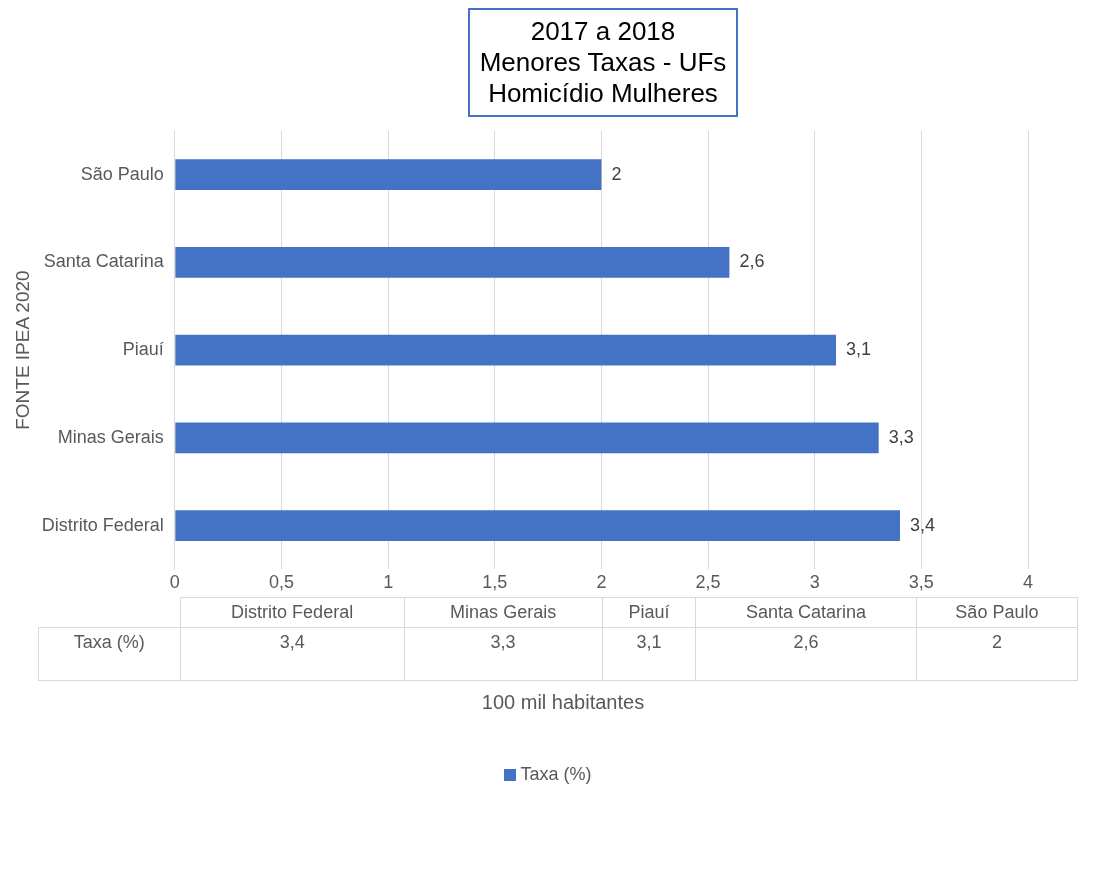 This screenshot has width=1098, height=874. Describe the element at coordinates (503, 612) in the screenshot. I see `category-label: Minas Gerais` at that location.